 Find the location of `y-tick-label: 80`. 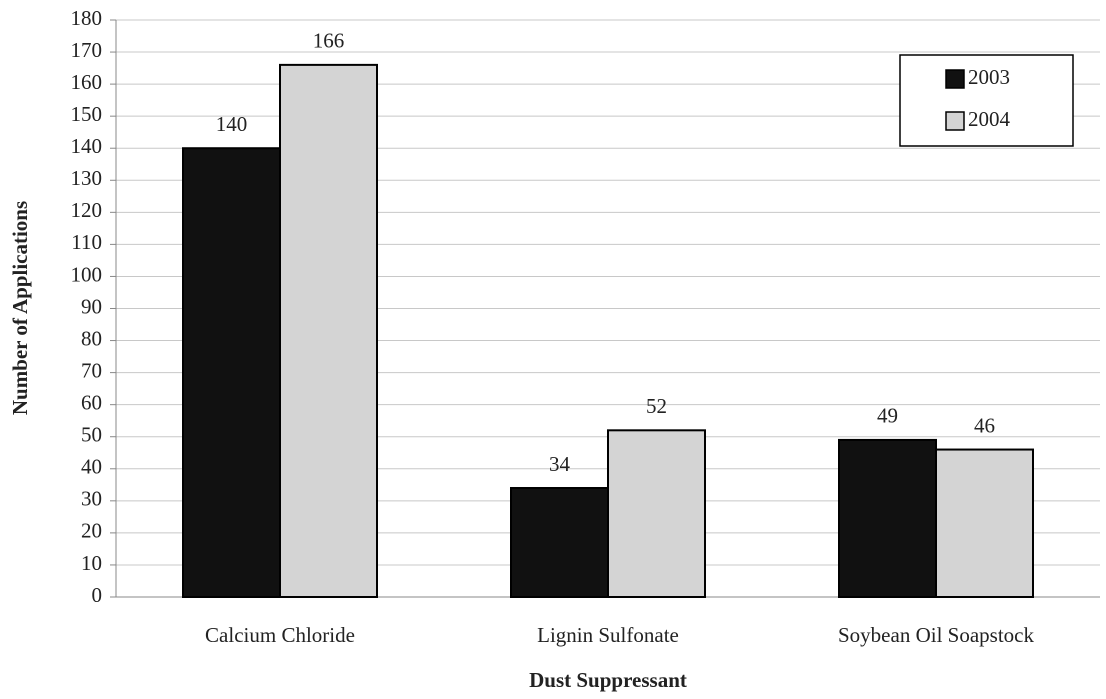

y-tick-label: 80 is located at coordinates (91, 338).